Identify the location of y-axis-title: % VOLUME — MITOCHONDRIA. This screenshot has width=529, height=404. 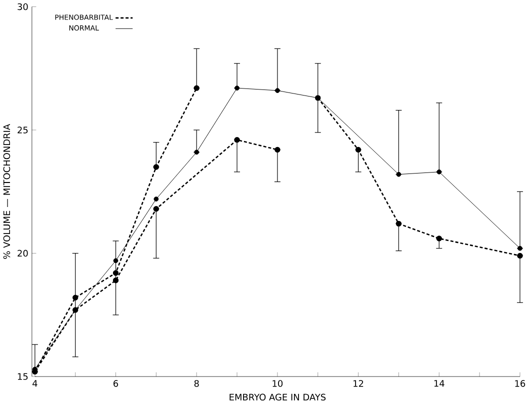
(6, 191).